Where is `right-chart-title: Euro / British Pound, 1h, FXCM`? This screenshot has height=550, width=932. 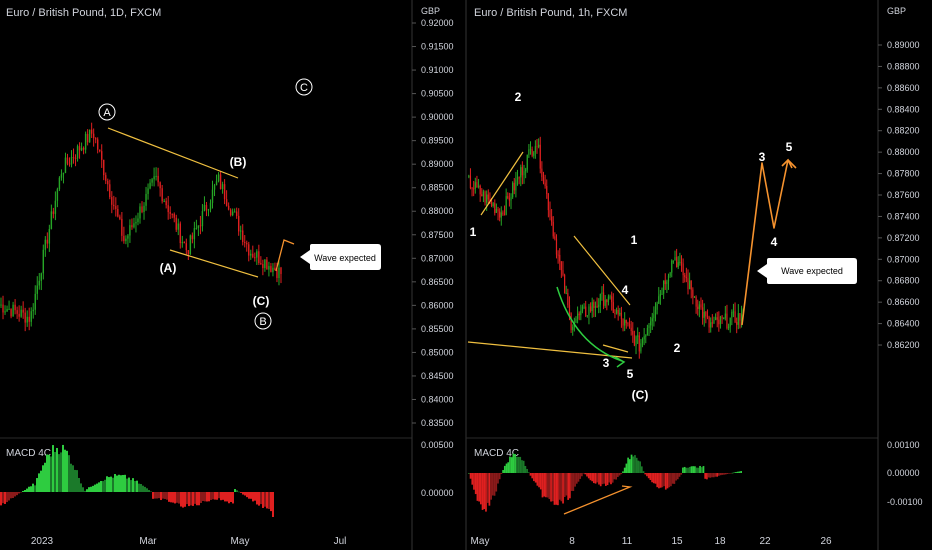 right-chart-title: Euro / British Pound, 1h, FXCM is located at coordinates (550, 13).